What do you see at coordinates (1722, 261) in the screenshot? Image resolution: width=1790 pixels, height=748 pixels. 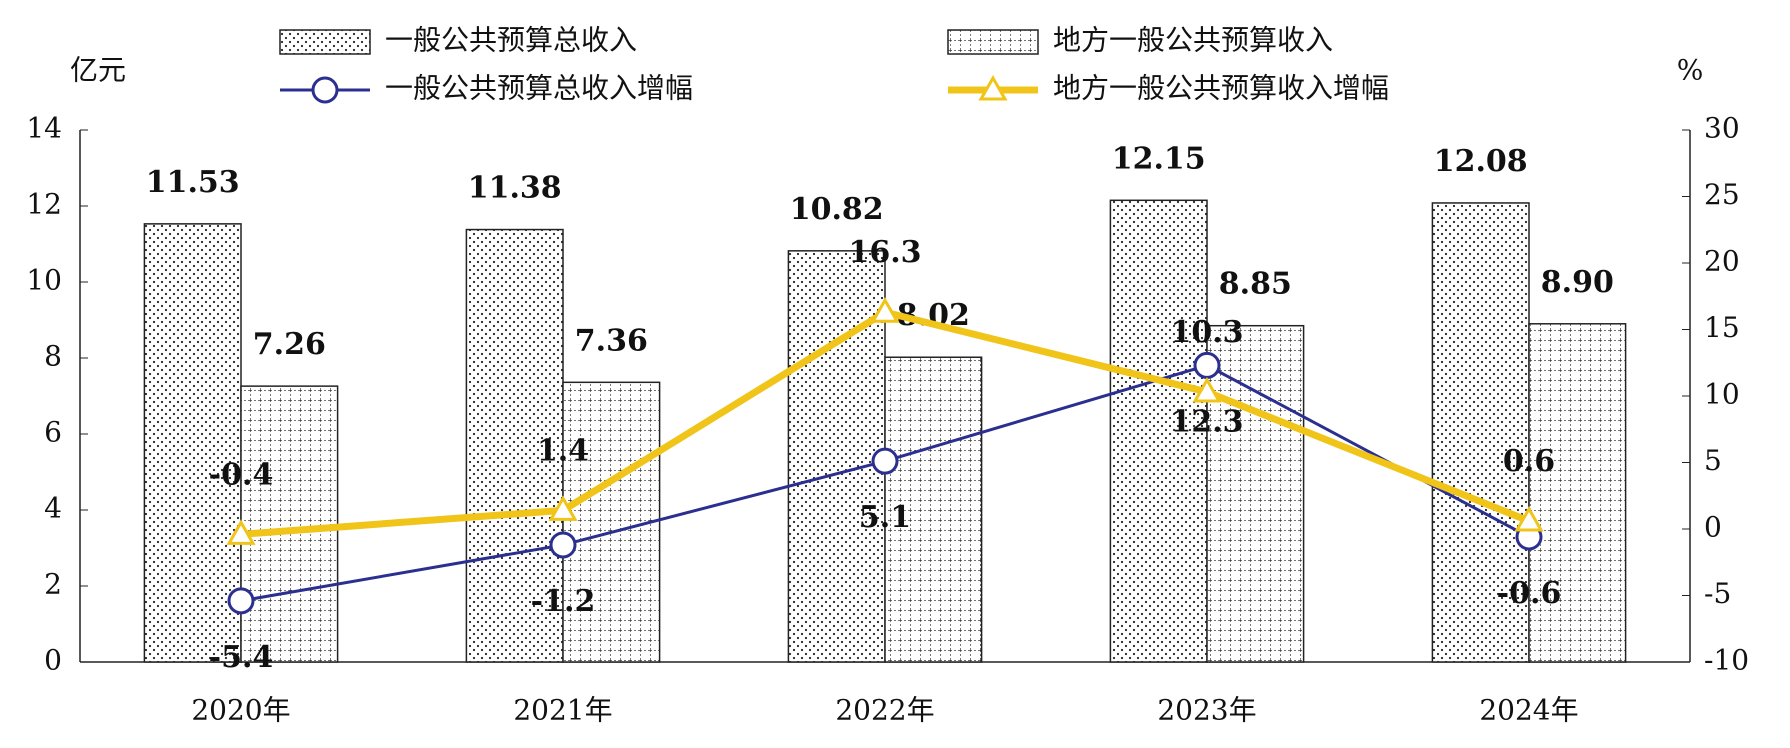 I see `y2-tick-label: 20` at bounding box center [1722, 261].